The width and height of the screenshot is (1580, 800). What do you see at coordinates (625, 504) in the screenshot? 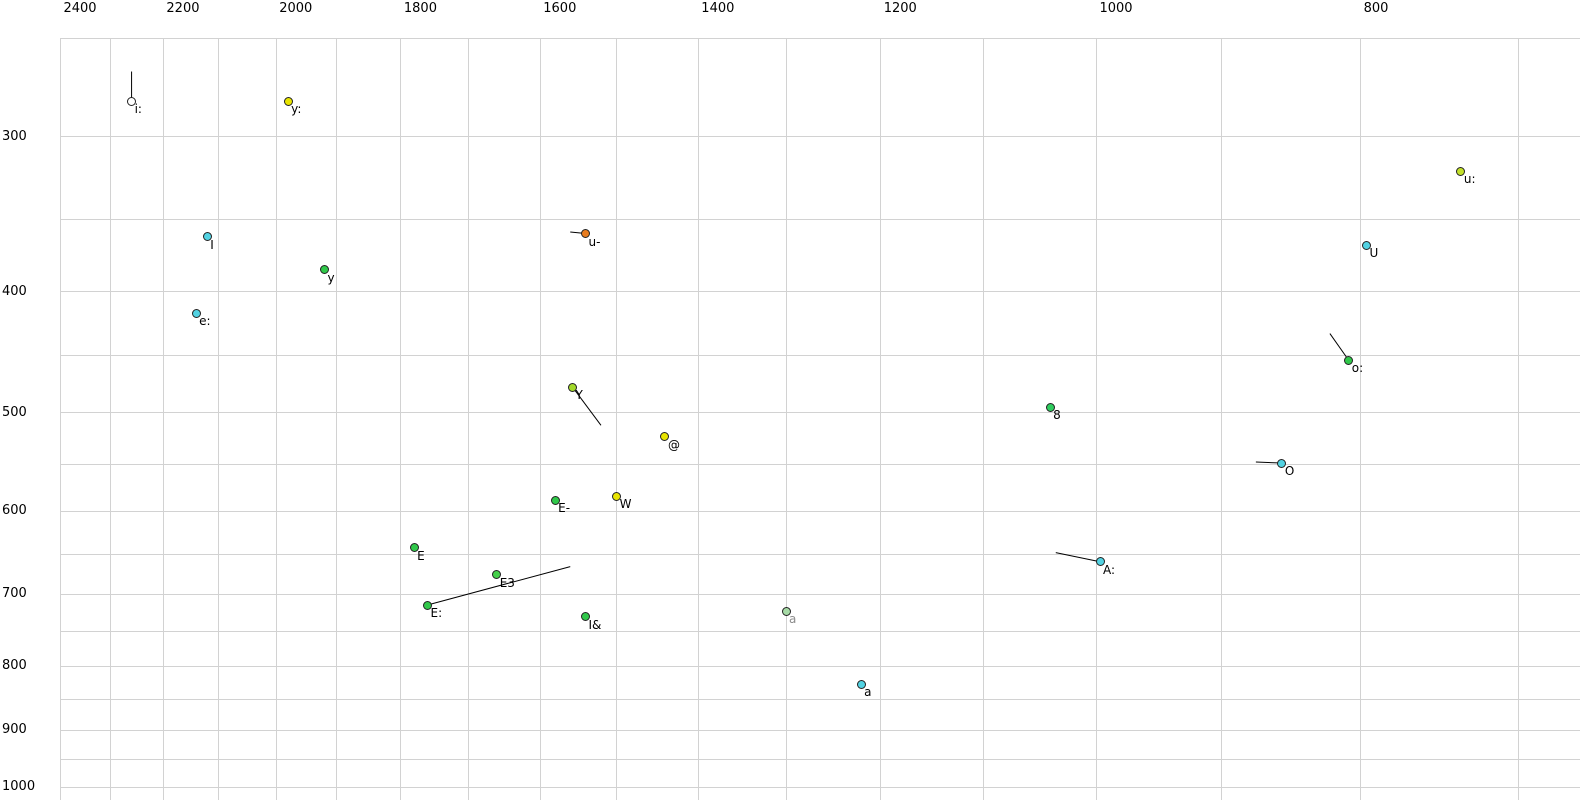
I see `vowel-label: W` at bounding box center [625, 504].